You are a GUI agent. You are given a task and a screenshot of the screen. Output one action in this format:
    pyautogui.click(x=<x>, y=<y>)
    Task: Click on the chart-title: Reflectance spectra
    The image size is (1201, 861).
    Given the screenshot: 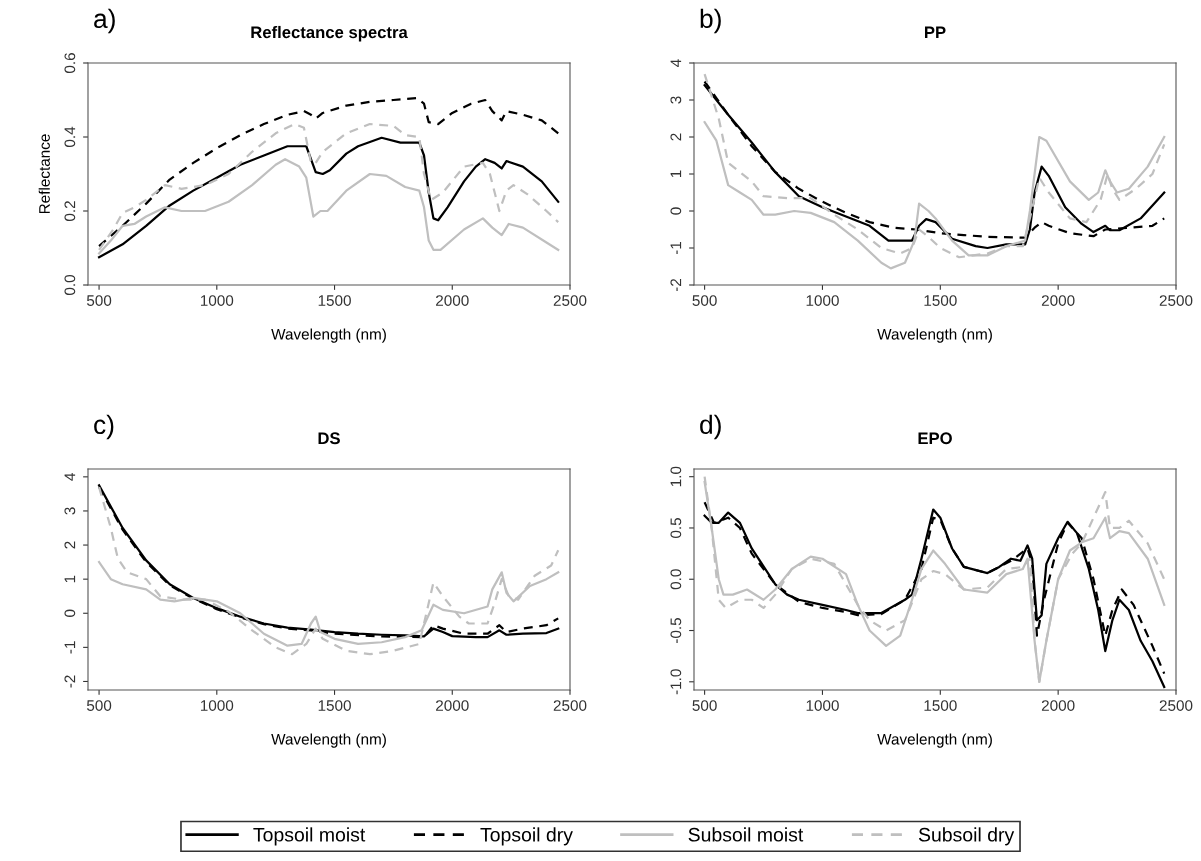 What is the action you would take?
    pyautogui.click(x=329, y=33)
    